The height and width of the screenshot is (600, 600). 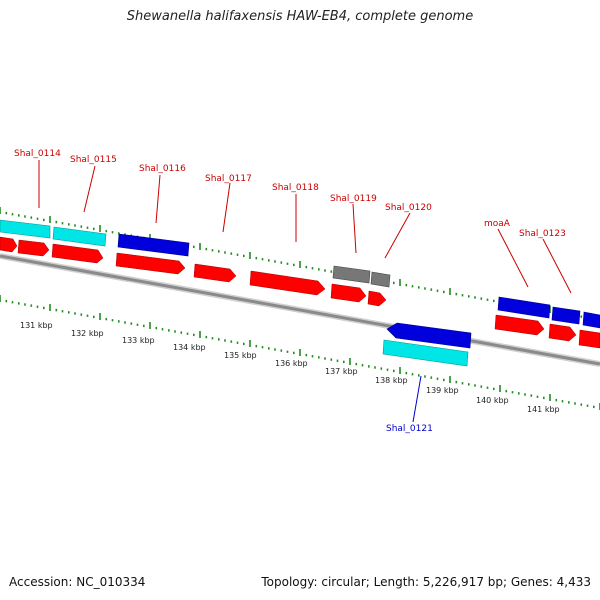 I want to click on gene-cyan-shal0121, so click(x=425, y=353).